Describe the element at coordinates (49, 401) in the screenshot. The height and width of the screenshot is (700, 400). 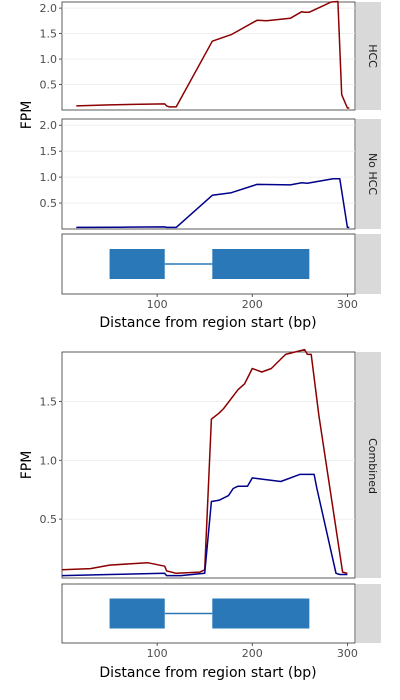
I see `combined-y-tick-label: 1.5` at that location.